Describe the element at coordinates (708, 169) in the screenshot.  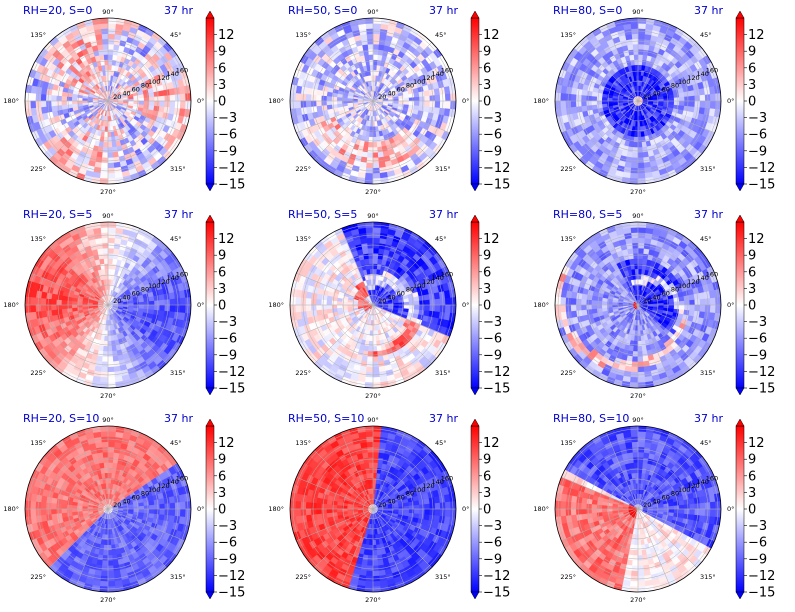
I see `angular-tick-label: 315°` at that location.